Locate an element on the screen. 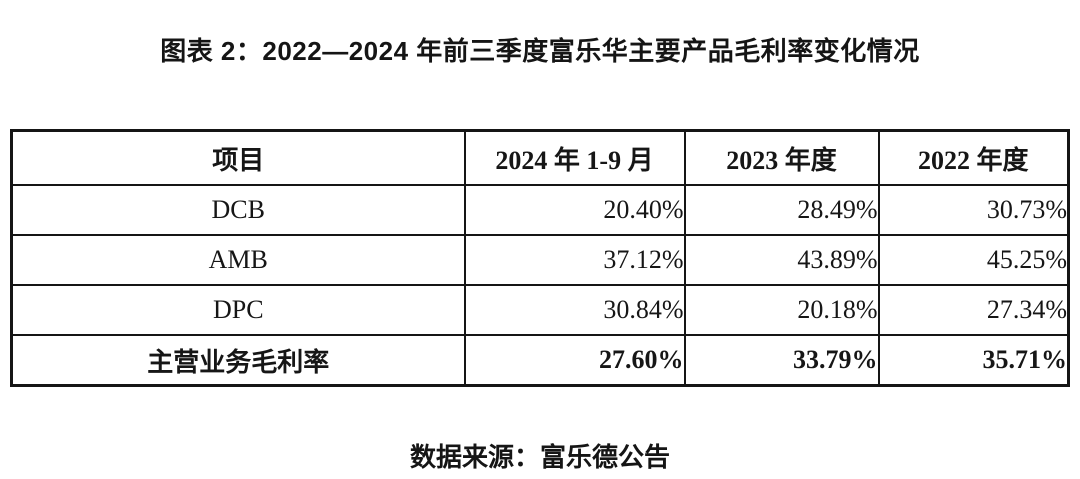 This screenshot has width=1080, height=479. value-cell: 37.12% is located at coordinates (574, 260).